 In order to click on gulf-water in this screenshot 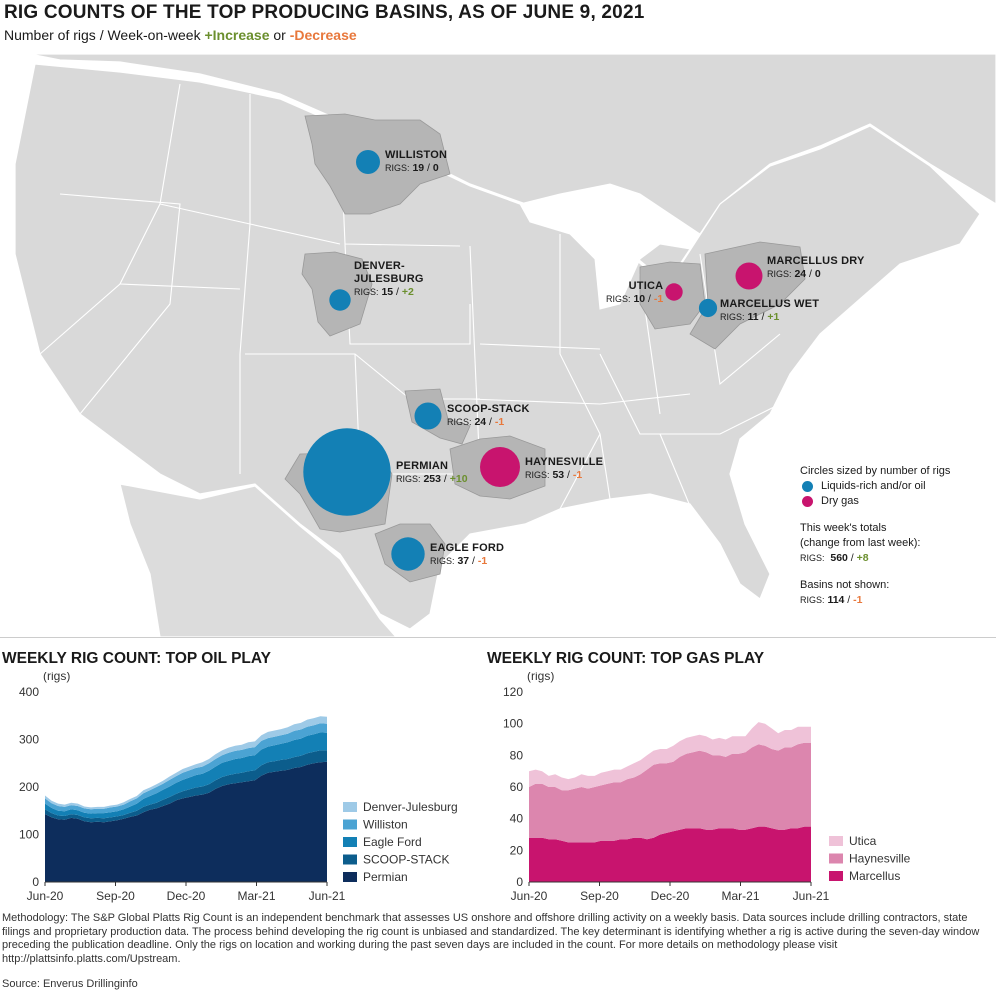, I will do `click(580, 566)`.